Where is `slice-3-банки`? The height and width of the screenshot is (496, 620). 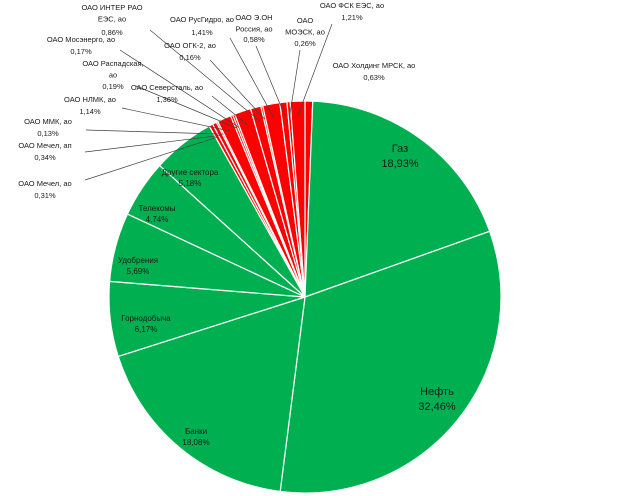
slice-3-банки is located at coordinates (211, 394).